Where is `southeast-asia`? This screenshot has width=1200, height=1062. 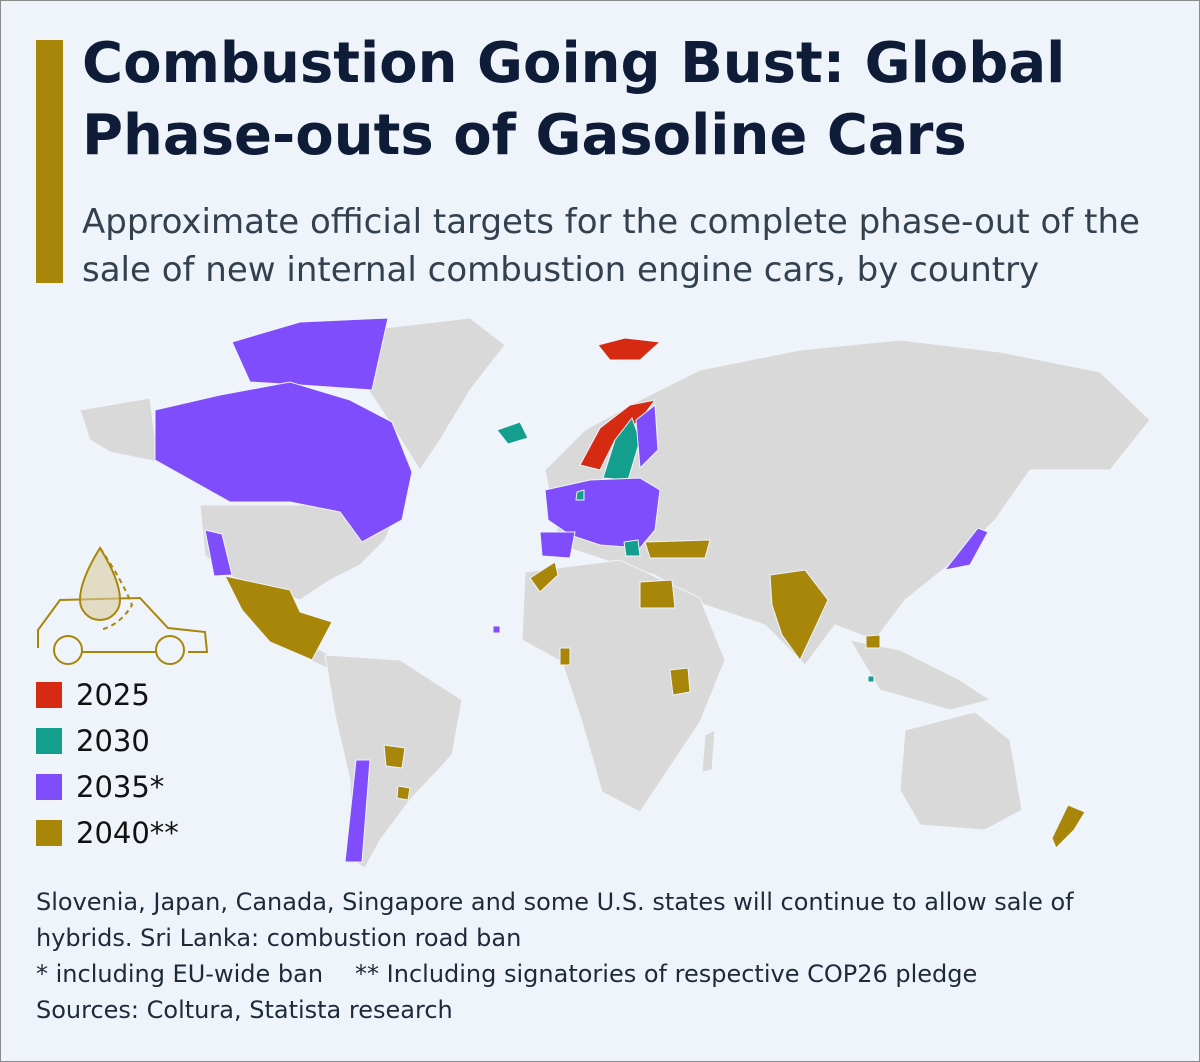 southeast-asia is located at coordinates (920, 675).